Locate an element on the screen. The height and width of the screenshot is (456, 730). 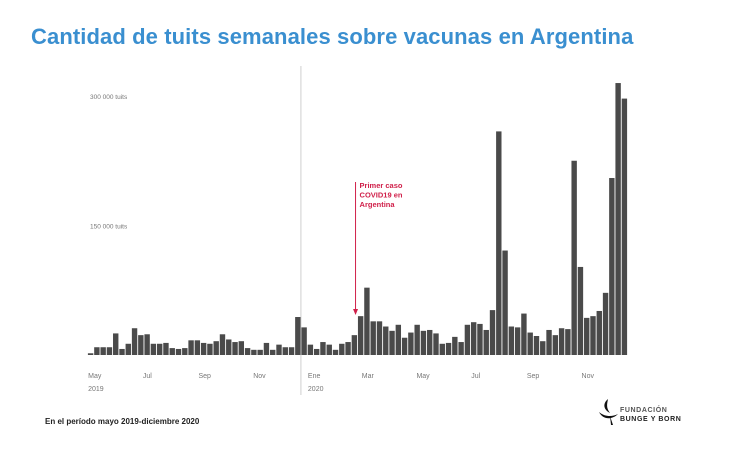
annotation-text: COVID19 en is located at coordinates (381, 195).